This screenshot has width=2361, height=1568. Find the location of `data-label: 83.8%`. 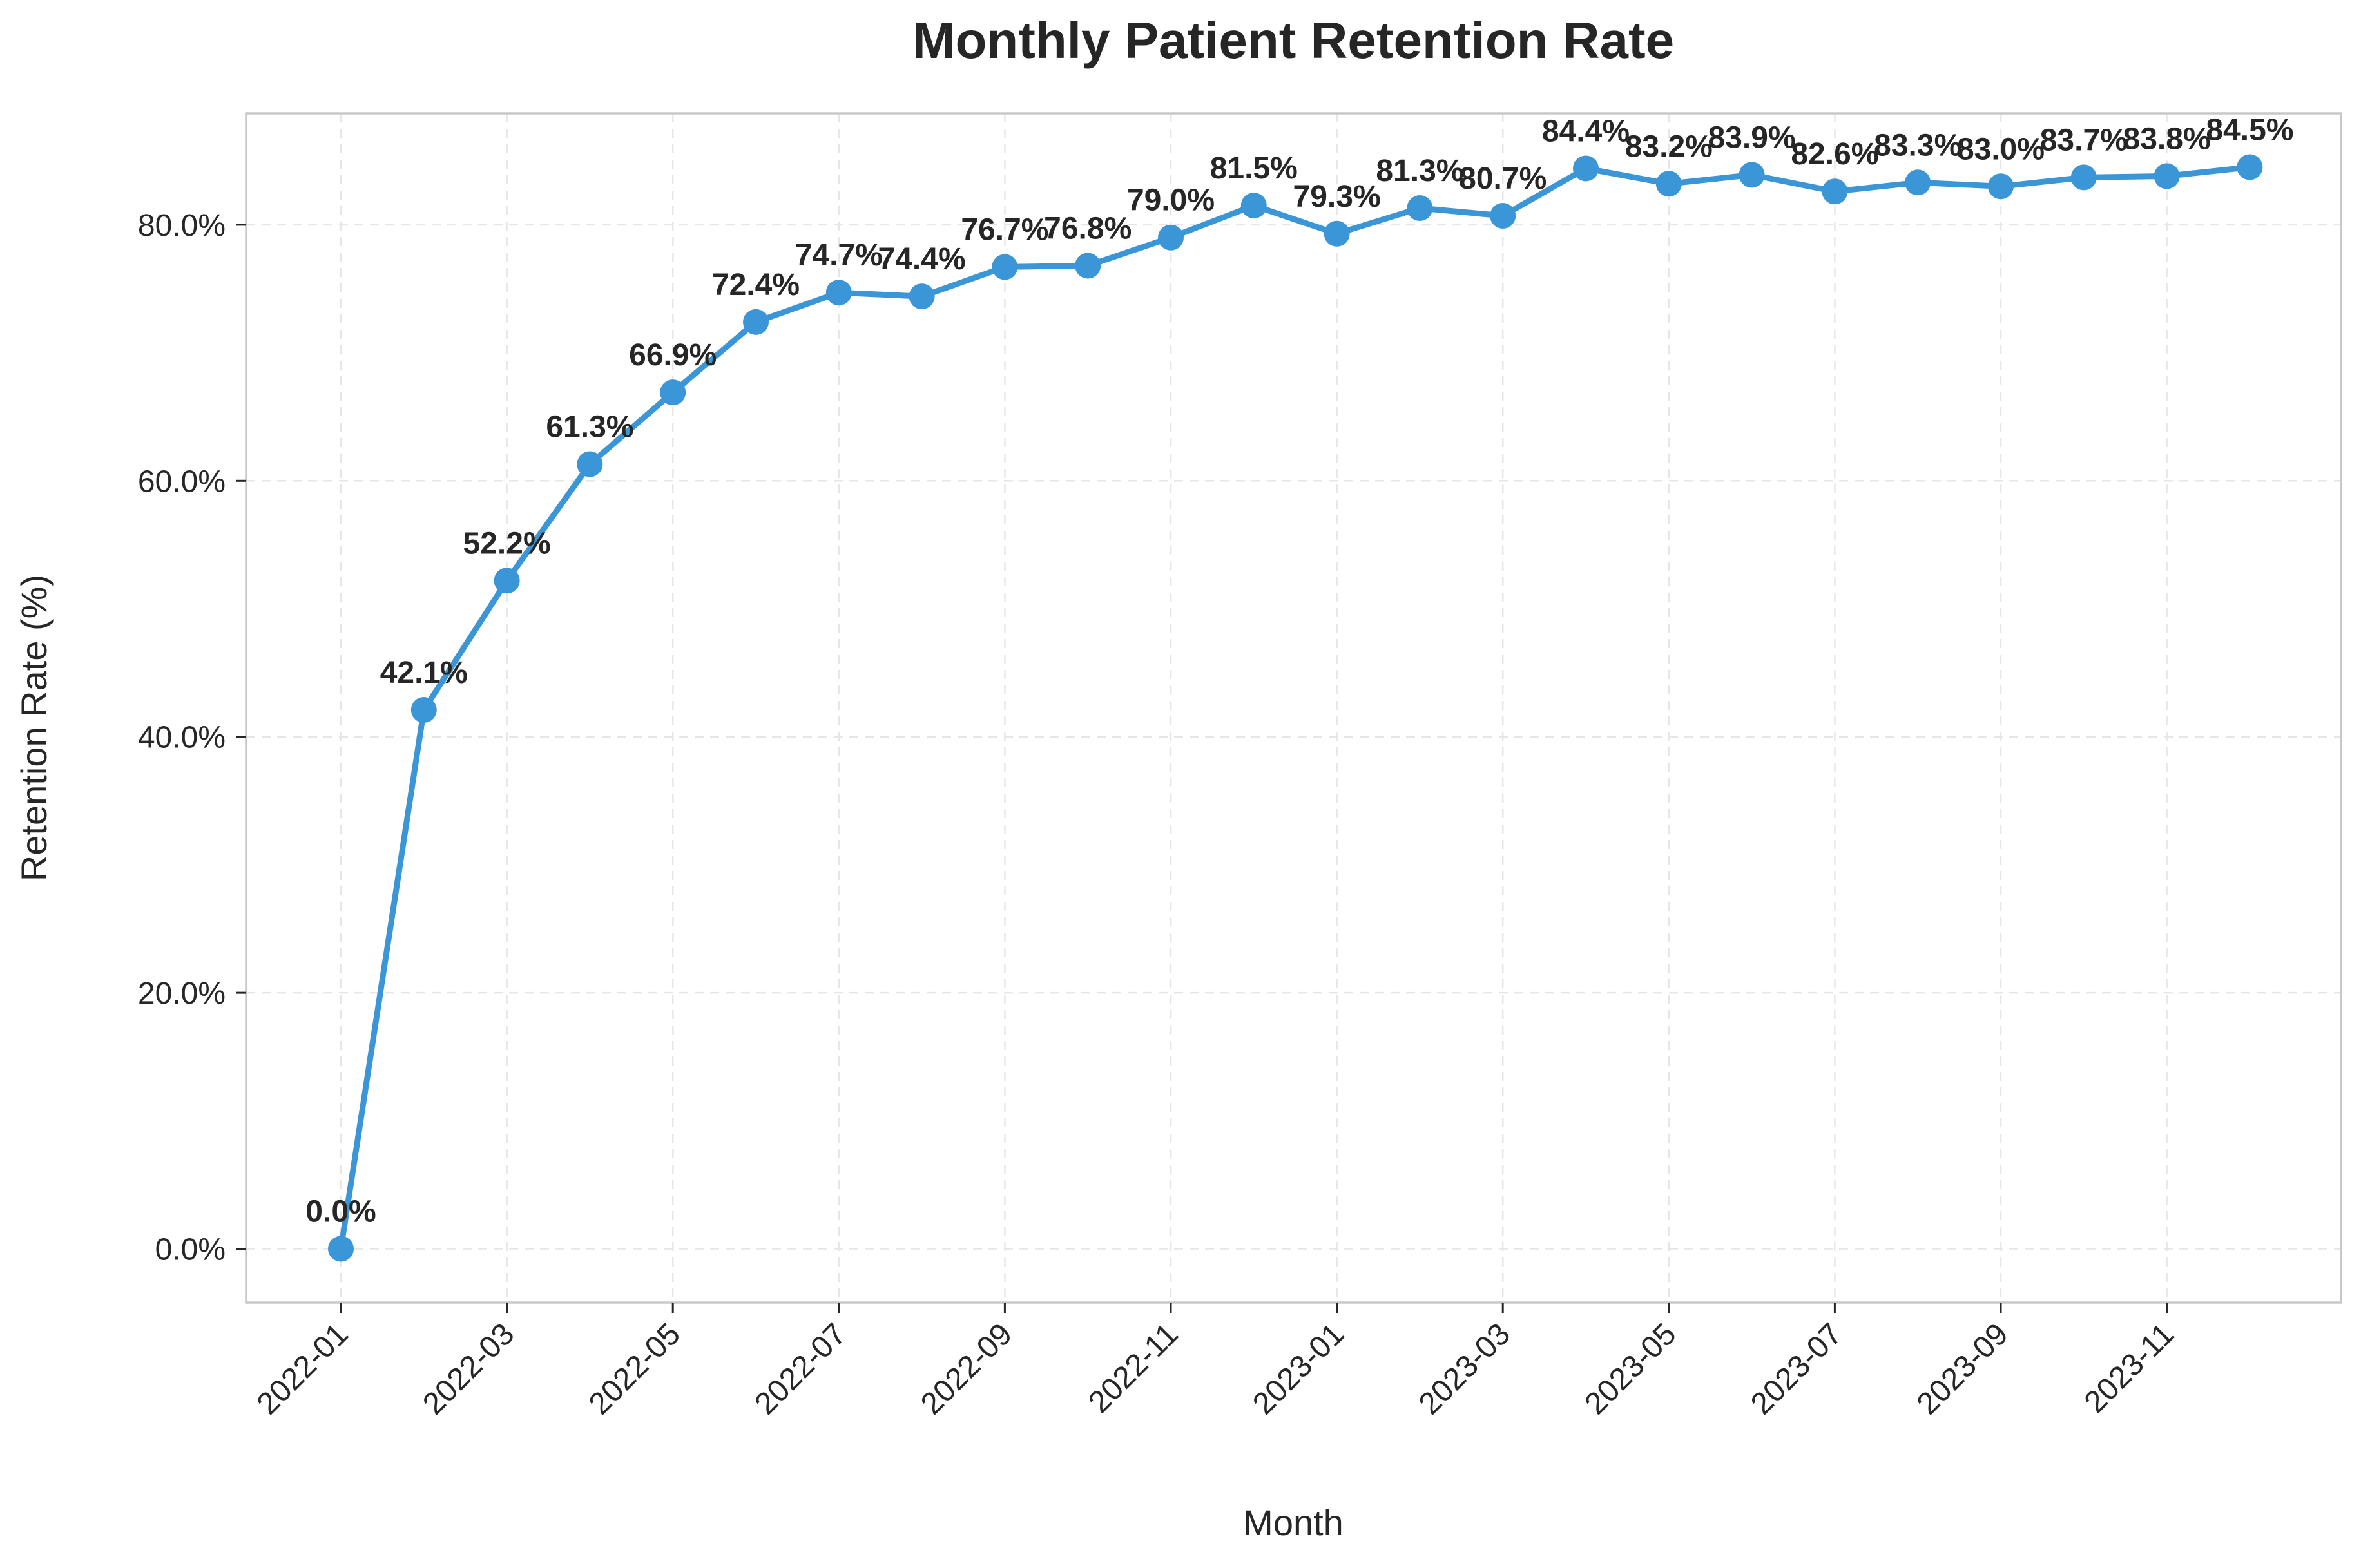

data-label: 83.8% is located at coordinates (2167, 139).